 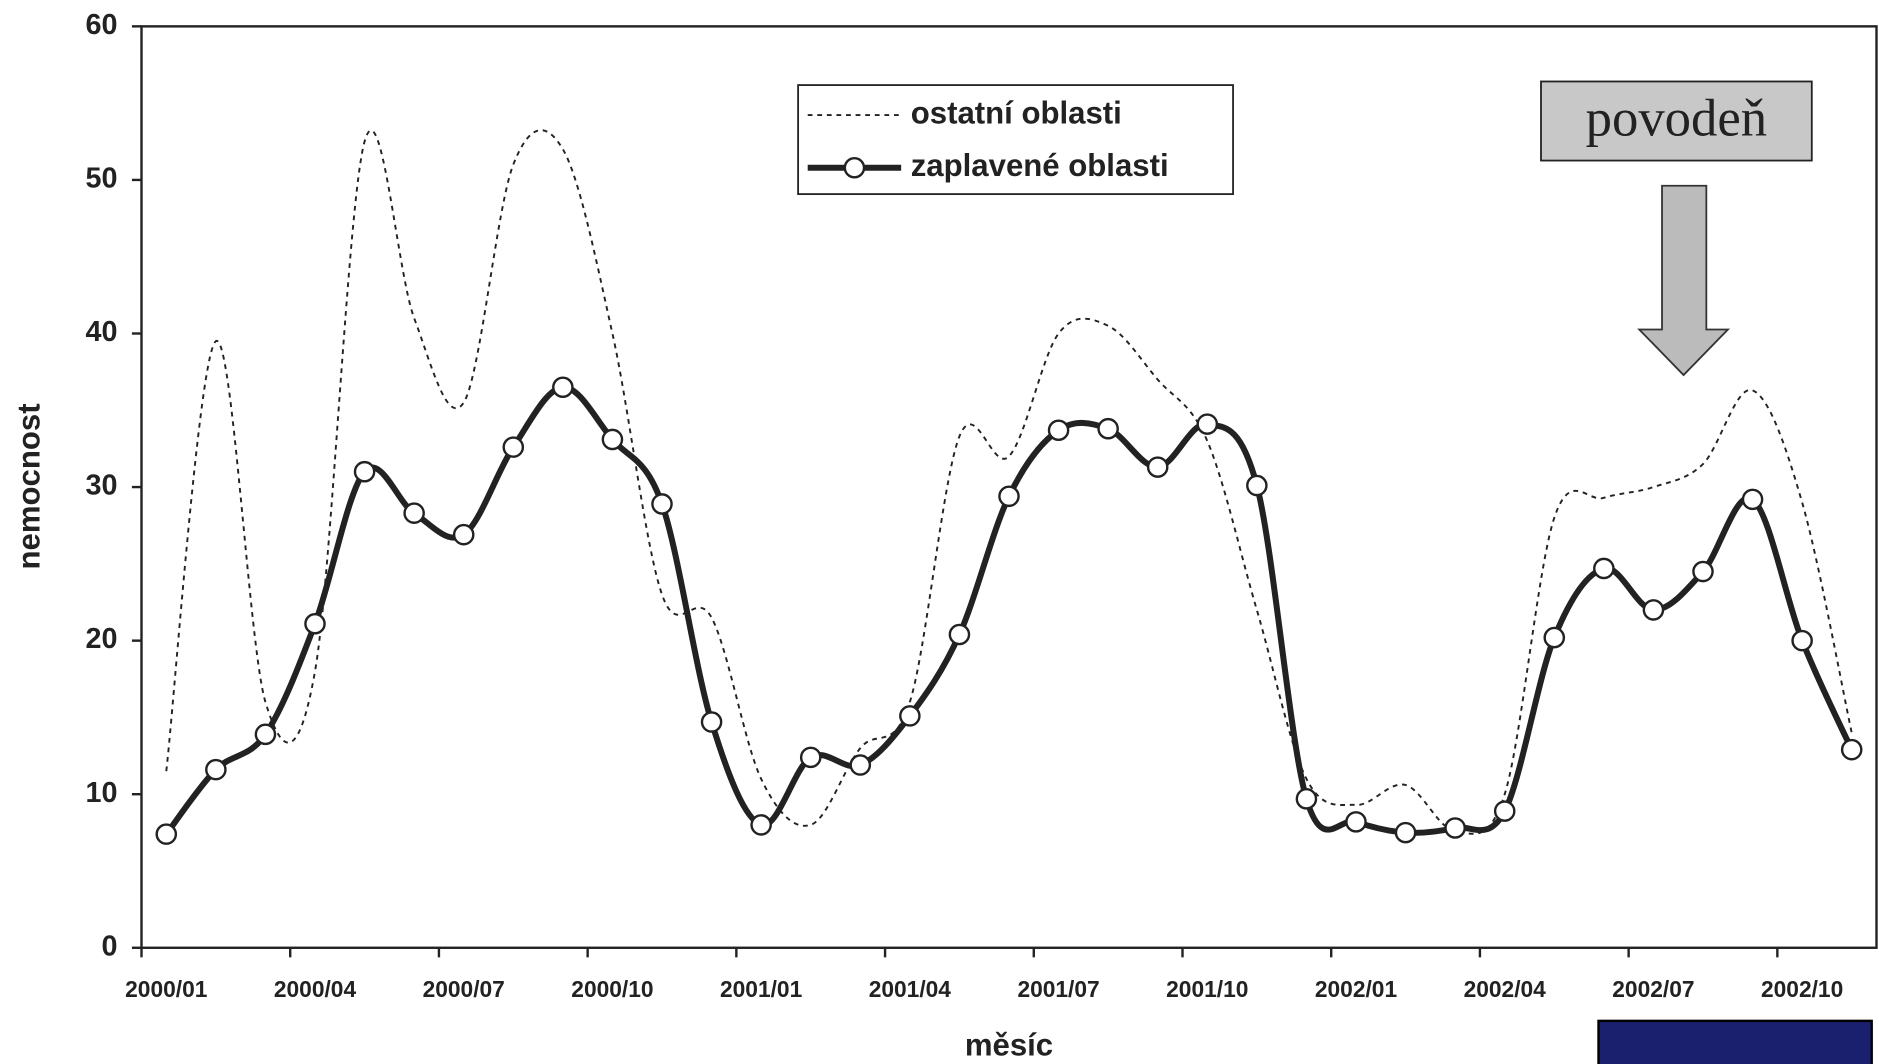 I want to click on y-tick-label: 10, so click(x=102, y=793).